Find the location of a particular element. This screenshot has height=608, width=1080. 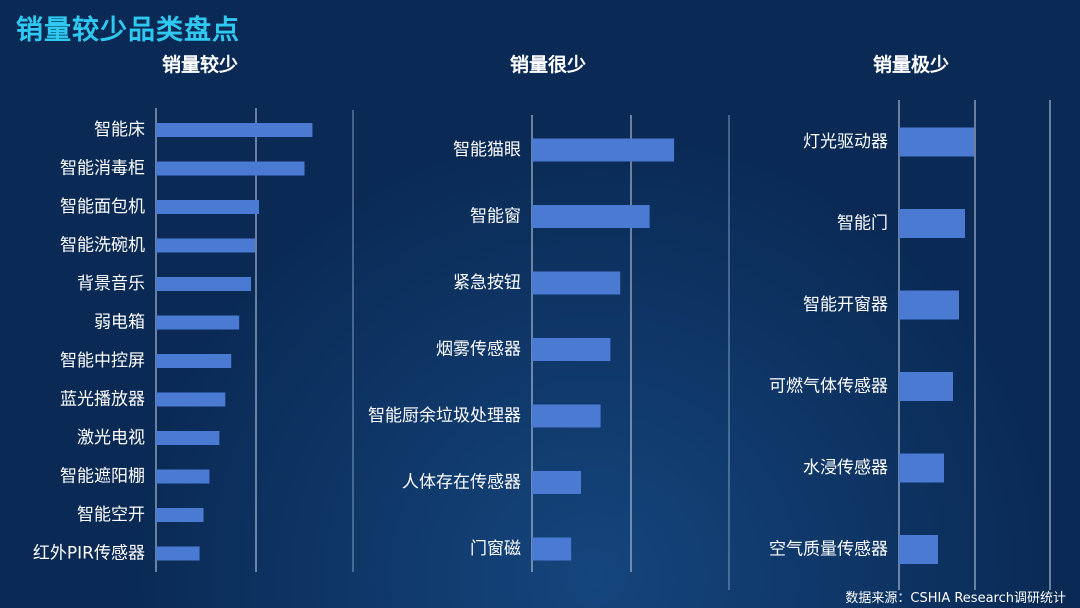

category-label: 背景音乐 is located at coordinates (111, 284).